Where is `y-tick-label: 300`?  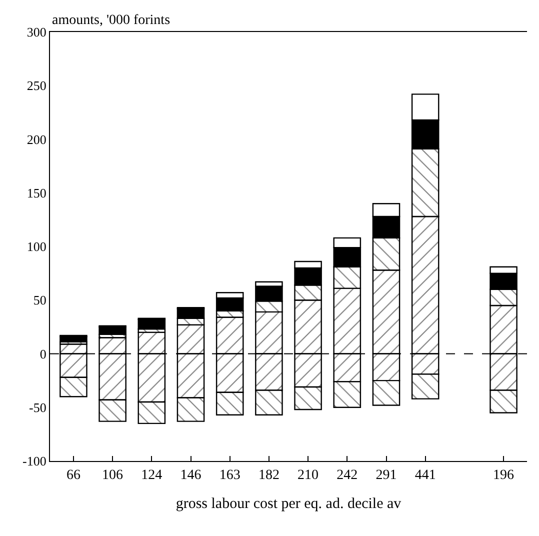
y-tick-label: 300 is located at coordinates (36, 32).